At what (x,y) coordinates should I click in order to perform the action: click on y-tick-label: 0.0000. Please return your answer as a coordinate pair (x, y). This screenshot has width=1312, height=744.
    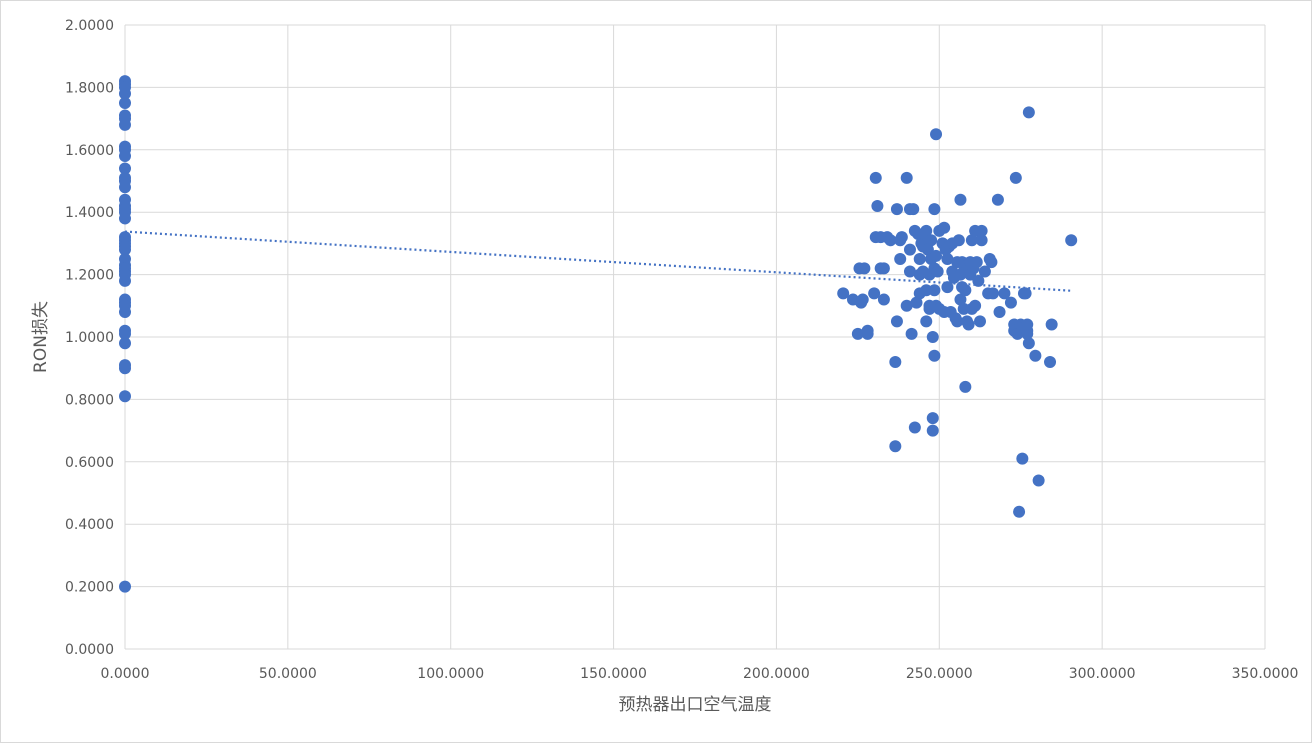
    Looking at the image, I should click on (89, 650).